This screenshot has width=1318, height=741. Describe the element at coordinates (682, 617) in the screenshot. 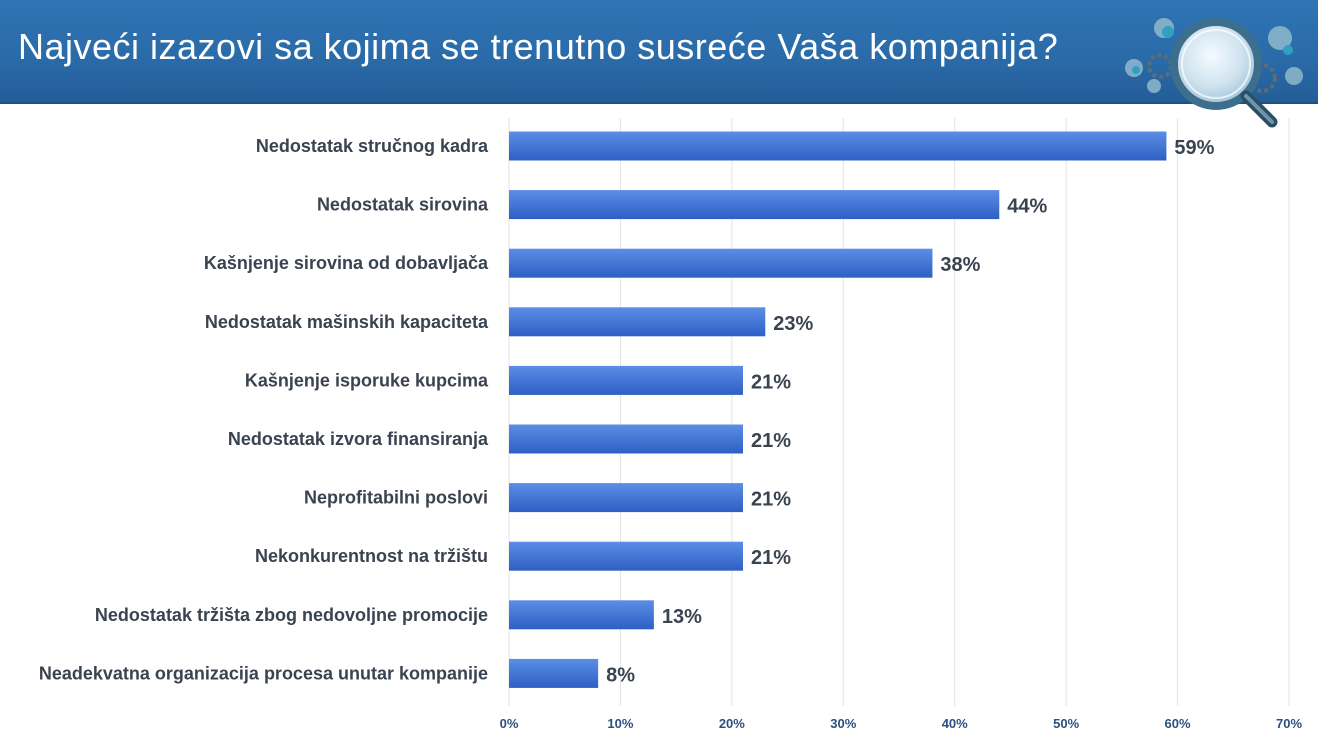

I see `value-label: 13%` at that location.